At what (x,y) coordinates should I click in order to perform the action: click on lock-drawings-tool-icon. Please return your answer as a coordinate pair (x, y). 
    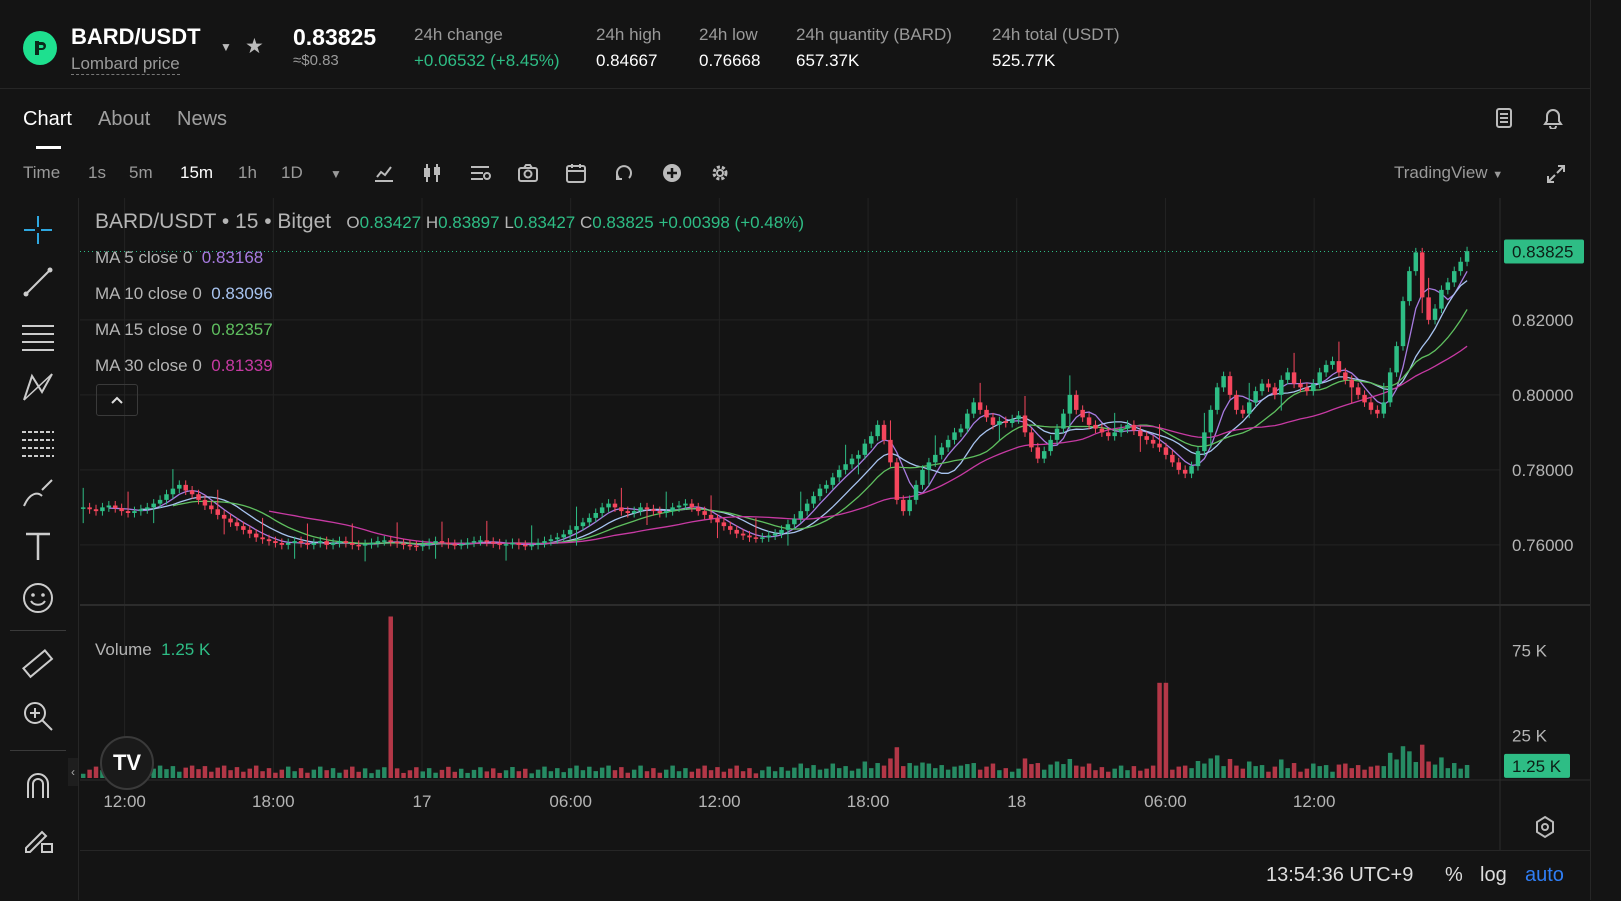
    Looking at the image, I should click on (38, 838).